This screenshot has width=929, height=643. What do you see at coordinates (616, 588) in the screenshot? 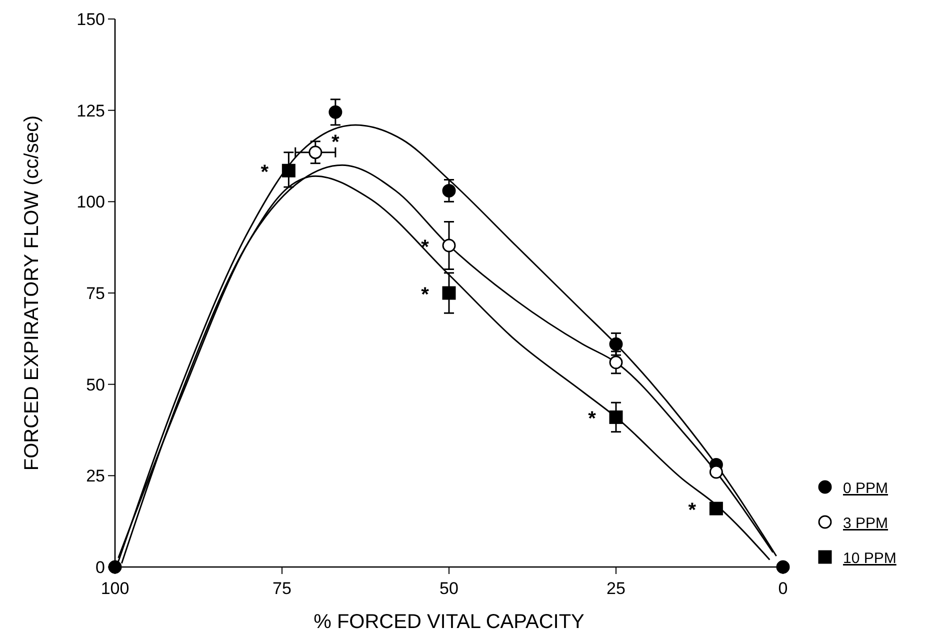
I see `x-tick-label: 25` at bounding box center [616, 588].